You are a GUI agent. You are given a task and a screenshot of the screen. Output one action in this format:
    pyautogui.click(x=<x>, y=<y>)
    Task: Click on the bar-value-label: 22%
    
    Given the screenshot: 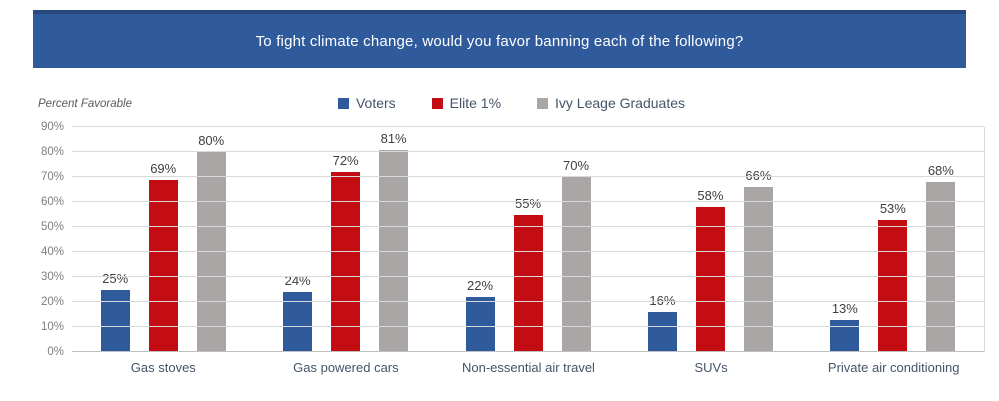 What is the action you would take?
    pyautogui.click(x=480, y=285)
    